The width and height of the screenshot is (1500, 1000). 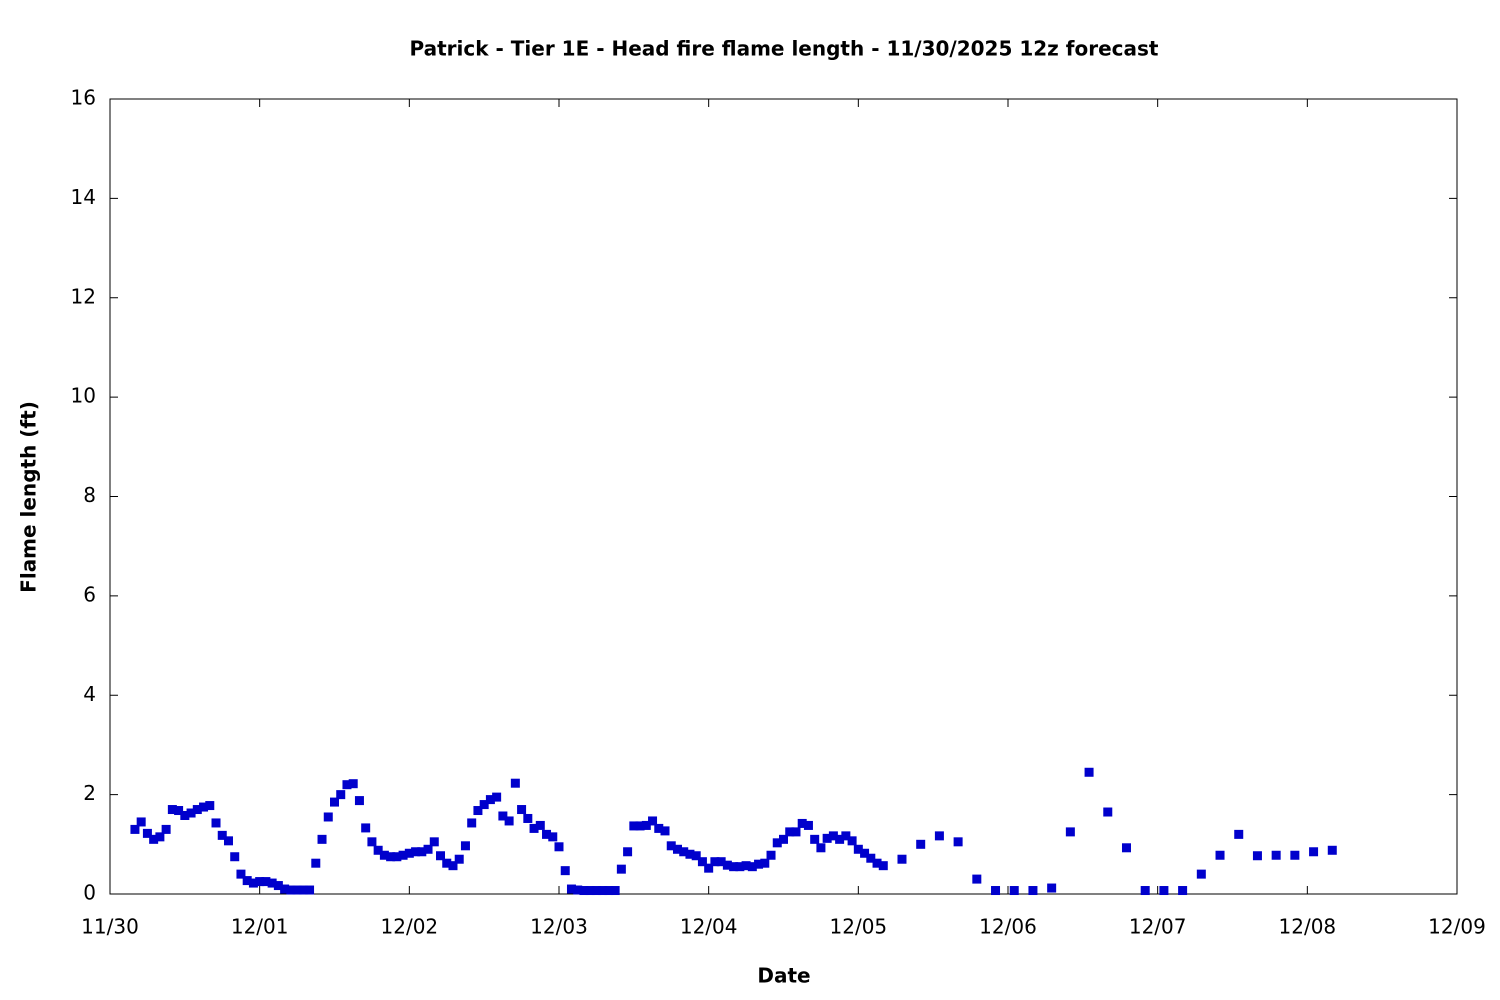 What do you see at coordinates (1308, 927) in the screenshot?
I see `x-tick-label: 12/08` at bounding box center [1308, 927].